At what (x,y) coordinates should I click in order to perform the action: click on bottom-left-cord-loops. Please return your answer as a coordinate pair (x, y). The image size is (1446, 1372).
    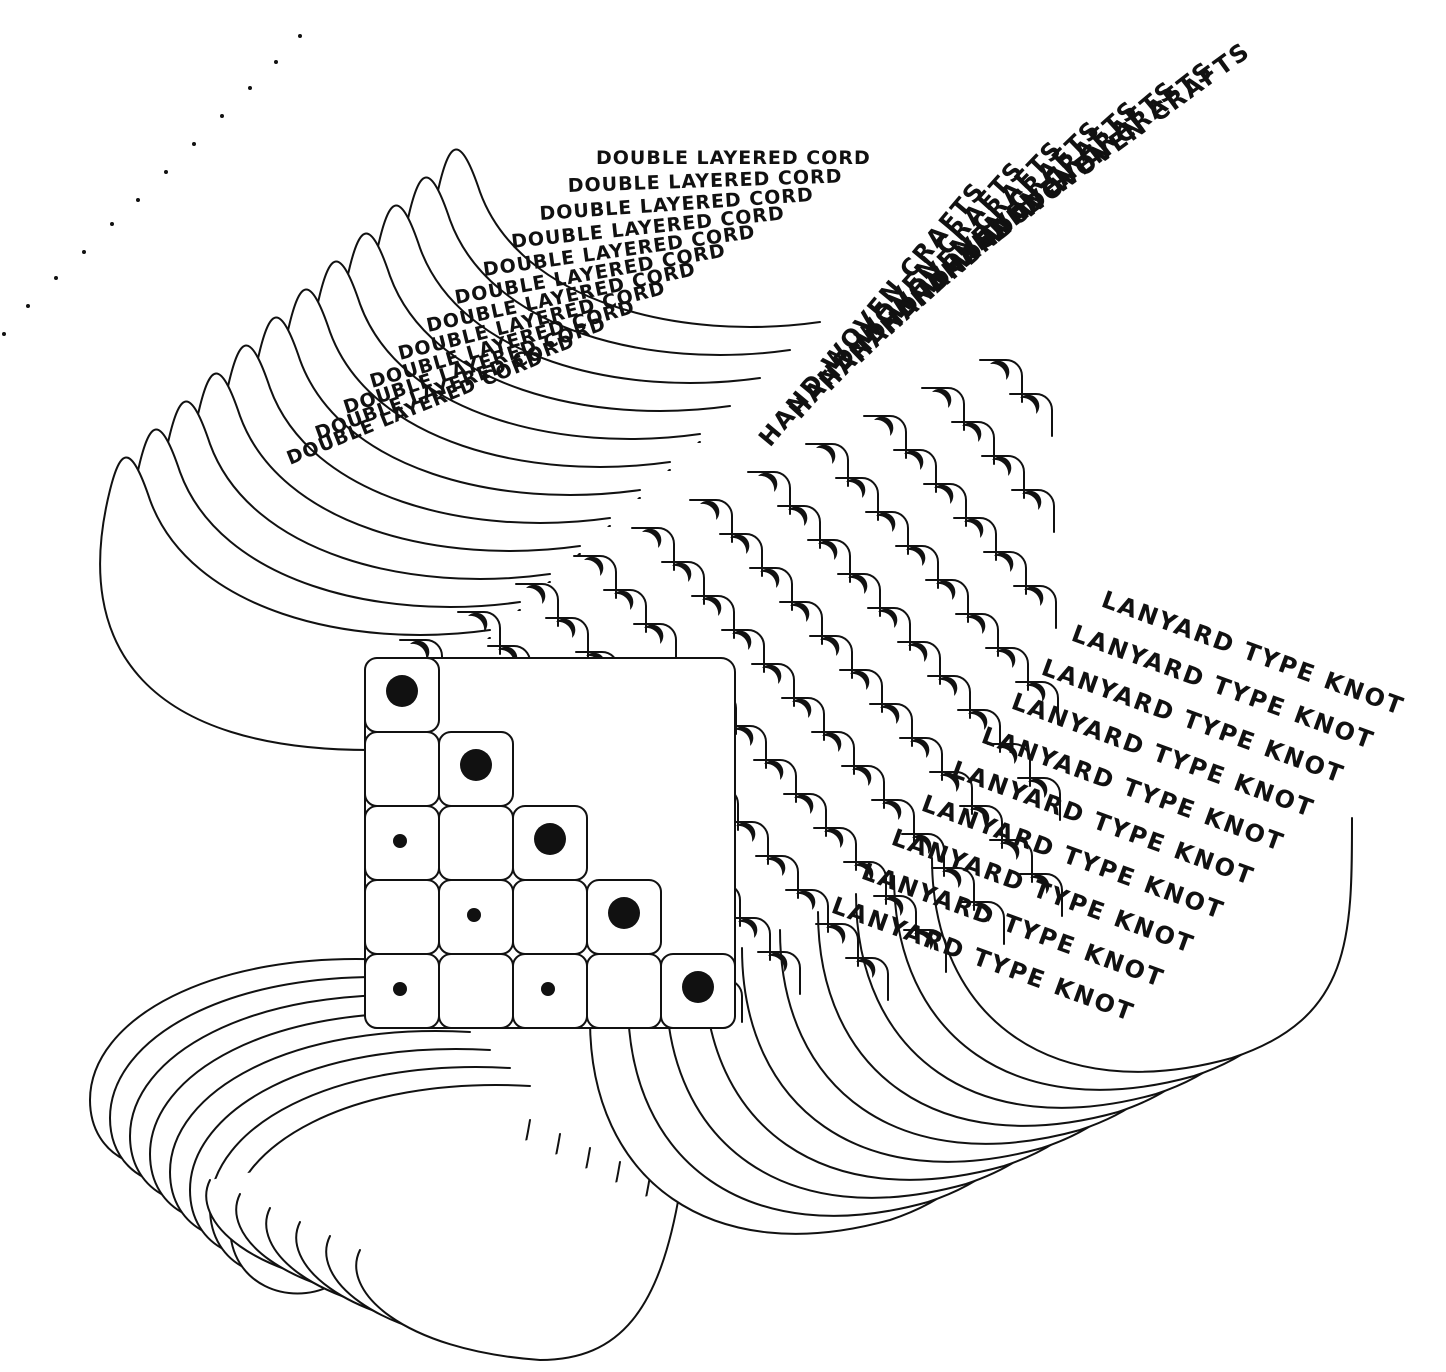
    Looking at the image, I should click on (384, 1160).